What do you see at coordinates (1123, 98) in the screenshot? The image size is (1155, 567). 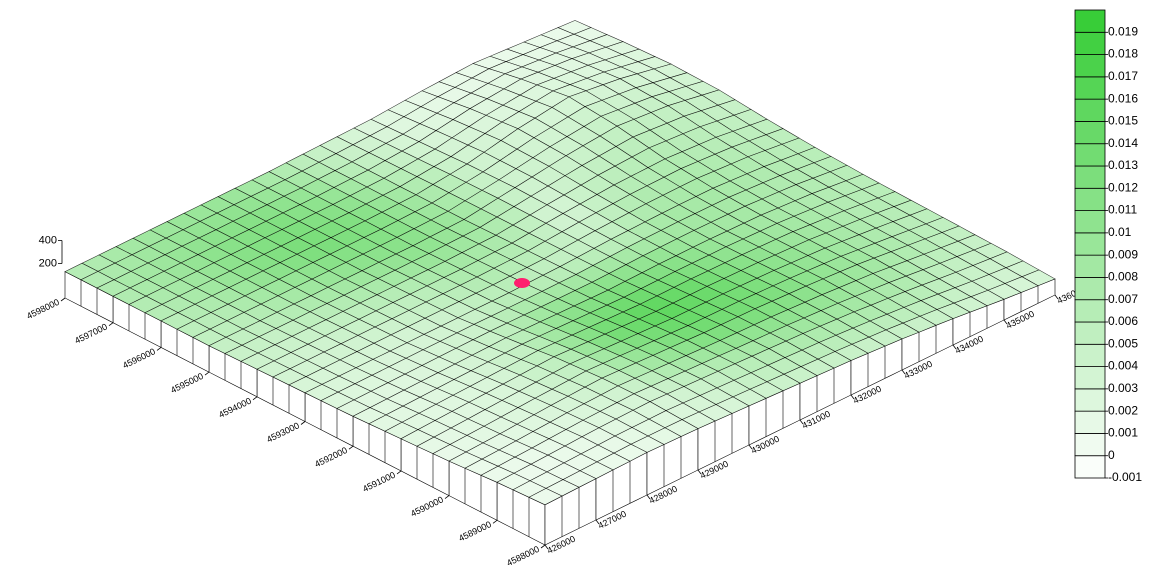 I see `colorbar-label: 0.016` at bounding box center [1123, 98].